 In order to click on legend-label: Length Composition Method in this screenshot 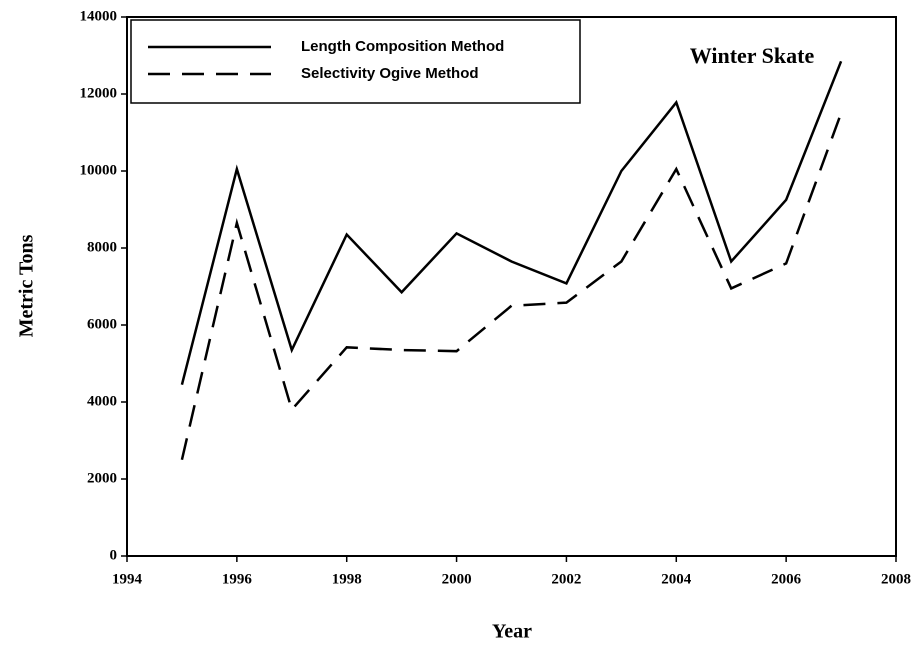, I will do `click(402, 46)`.